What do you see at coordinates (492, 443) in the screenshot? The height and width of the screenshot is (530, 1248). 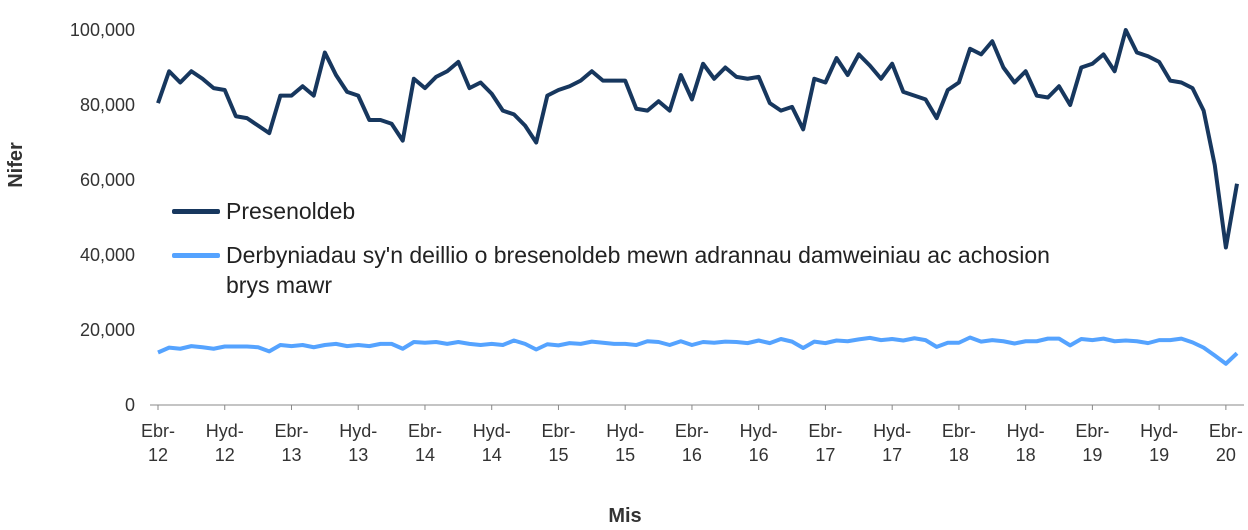 I see `x-tick-label: Hyd- 14` at bounding box center [492, 443].